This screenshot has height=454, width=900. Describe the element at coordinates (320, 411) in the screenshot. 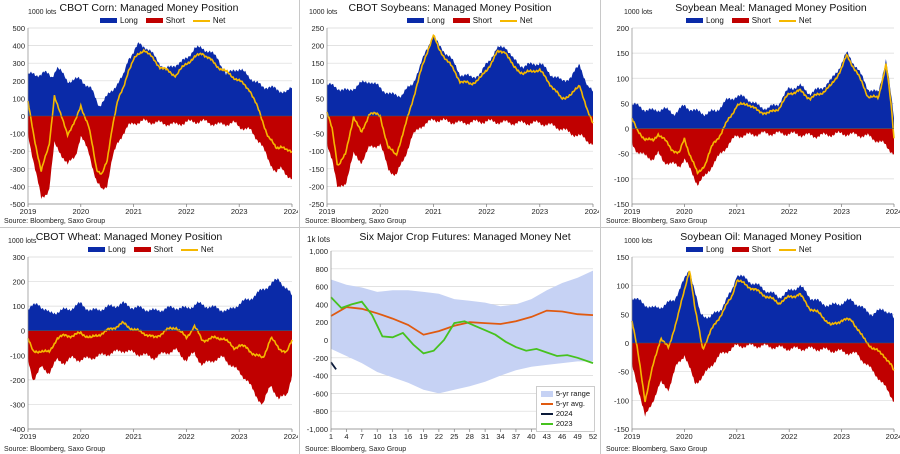

I see `y-tick-label: -800` at that location.